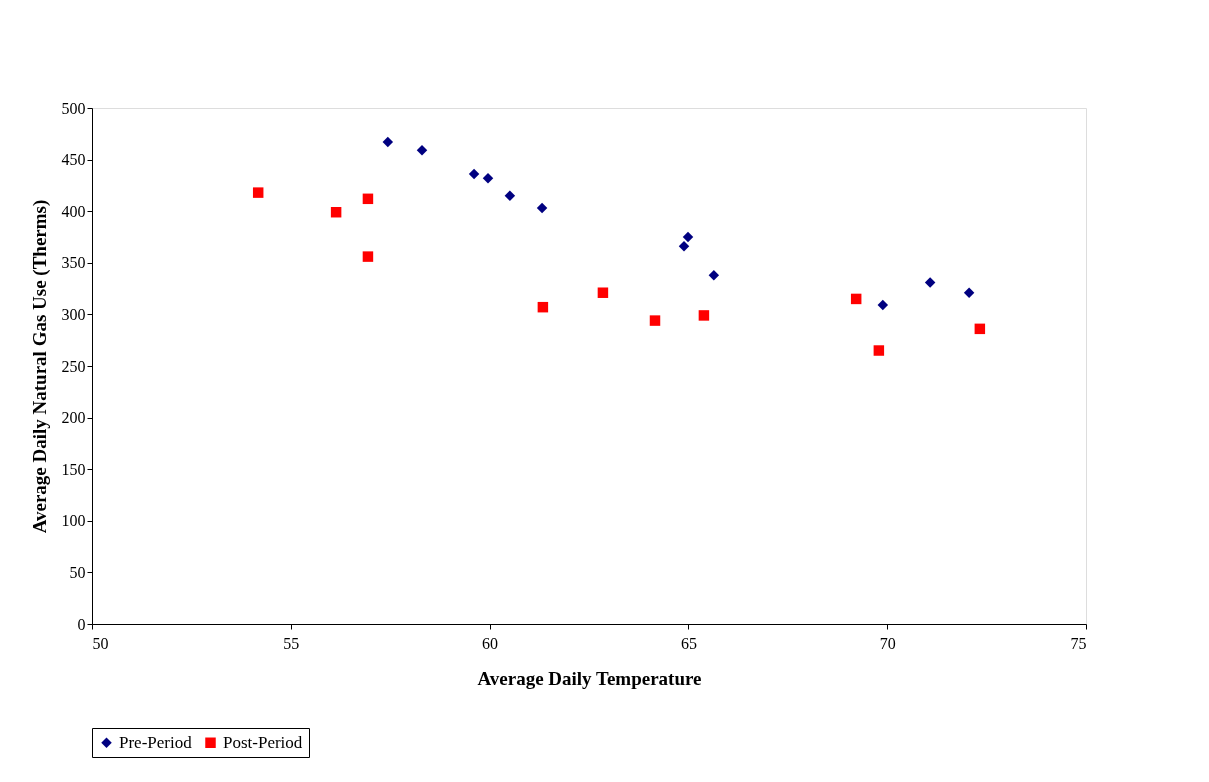 The height and width of the screenshot is (782, 1209). What do you see at coordinates (73, 418) in the screenshot?
I see `y-tick-label: 200` at bounding box center [73, 418].